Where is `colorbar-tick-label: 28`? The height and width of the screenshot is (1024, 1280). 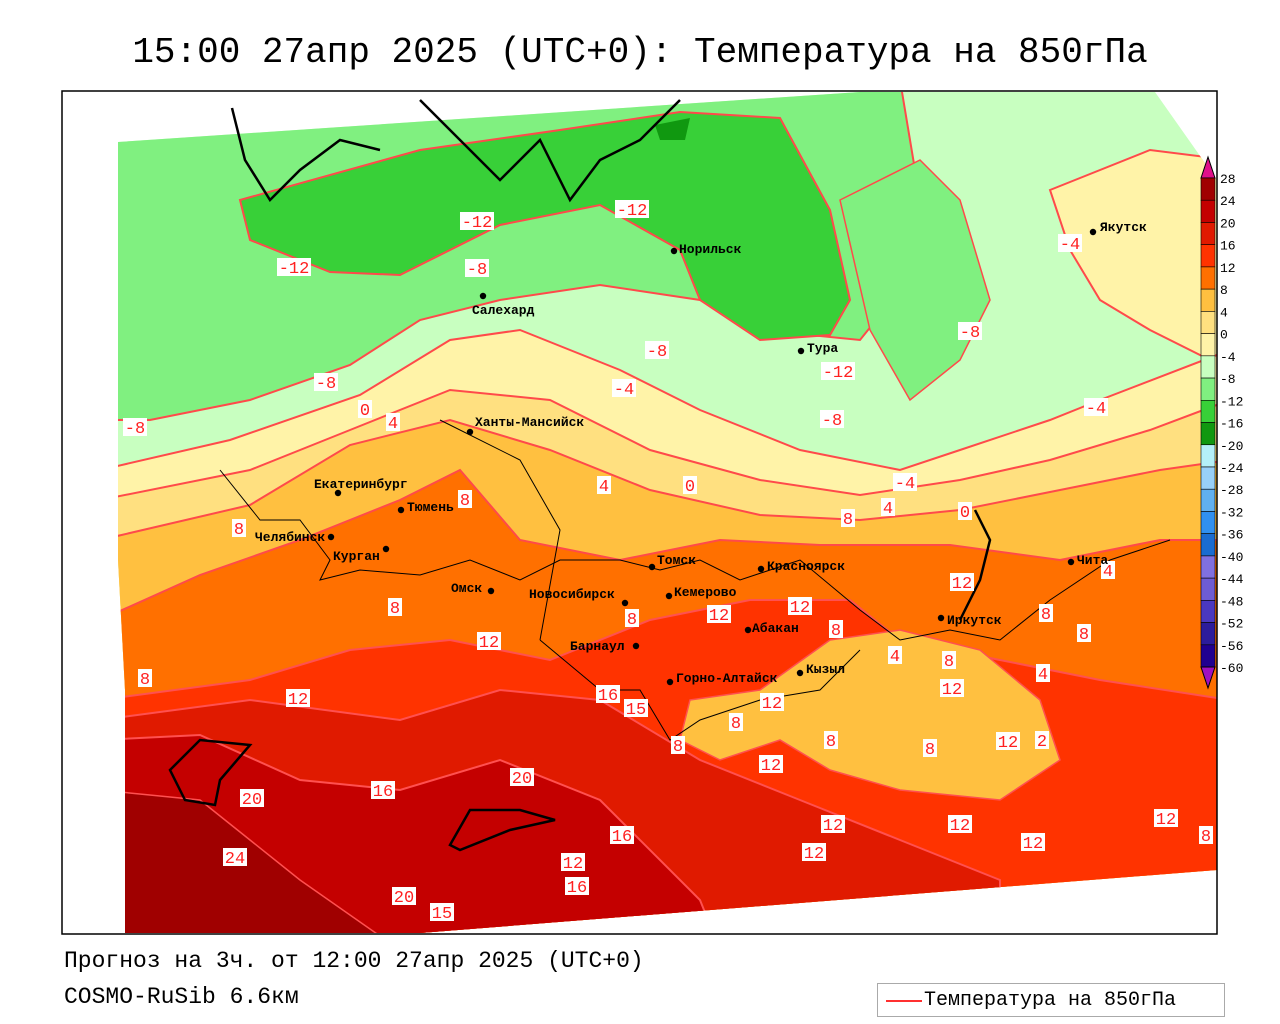
colorbar-tick-label: 28 is located at coordinates (1228, 179).